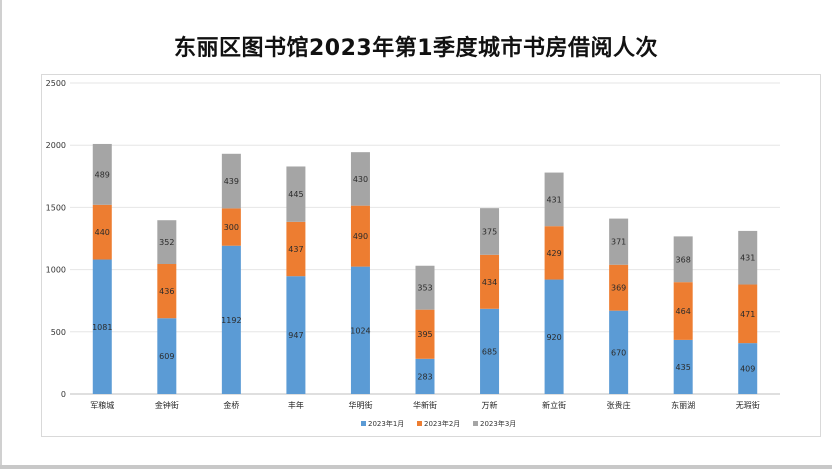  Describe the element at coordinates (63, 394) in the screenshot. I see `y-tick-label: 0` at that location.